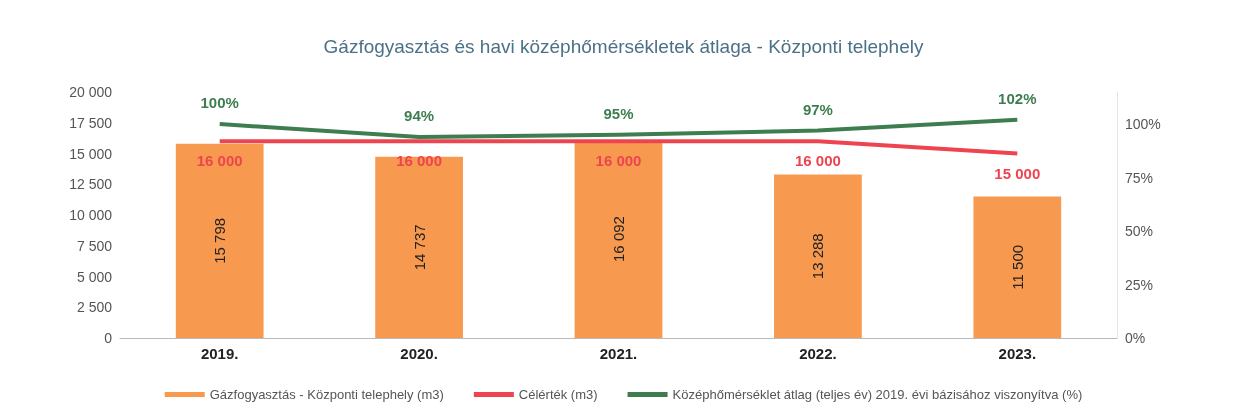 This screenshot has height=410, width=1247. Describe the element at coordinates (91, 184) in the screenshot. I see `y-tick-label: 12 500` at that location.